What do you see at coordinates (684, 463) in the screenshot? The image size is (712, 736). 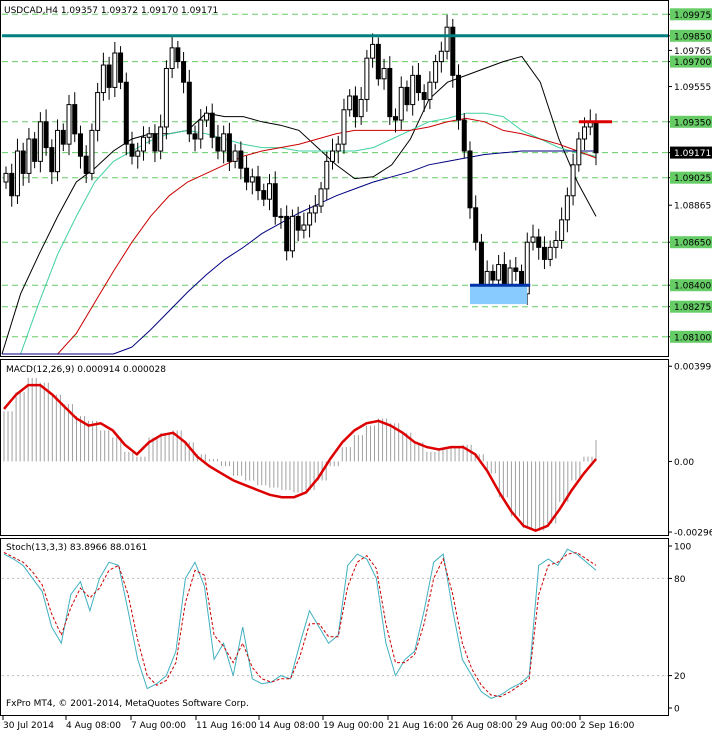 I see `macd-tick-label: 0.00` at bounding box center [684, 463].